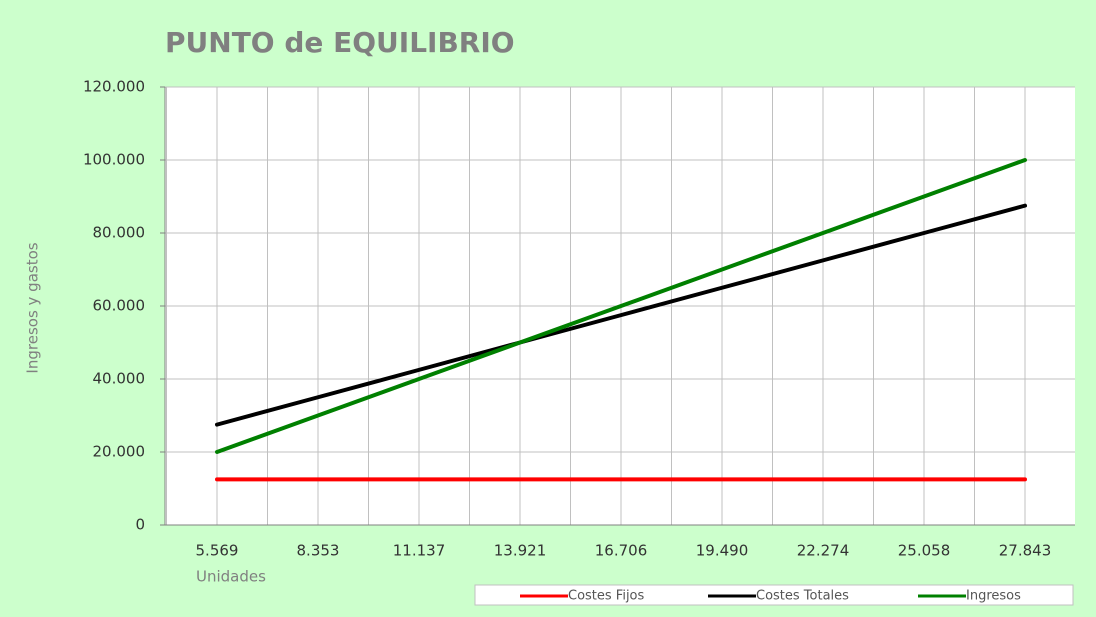  Describe the element at coordinates (924, 551) in the screenshot. I see `x-tick-label: 25.058` at that location.